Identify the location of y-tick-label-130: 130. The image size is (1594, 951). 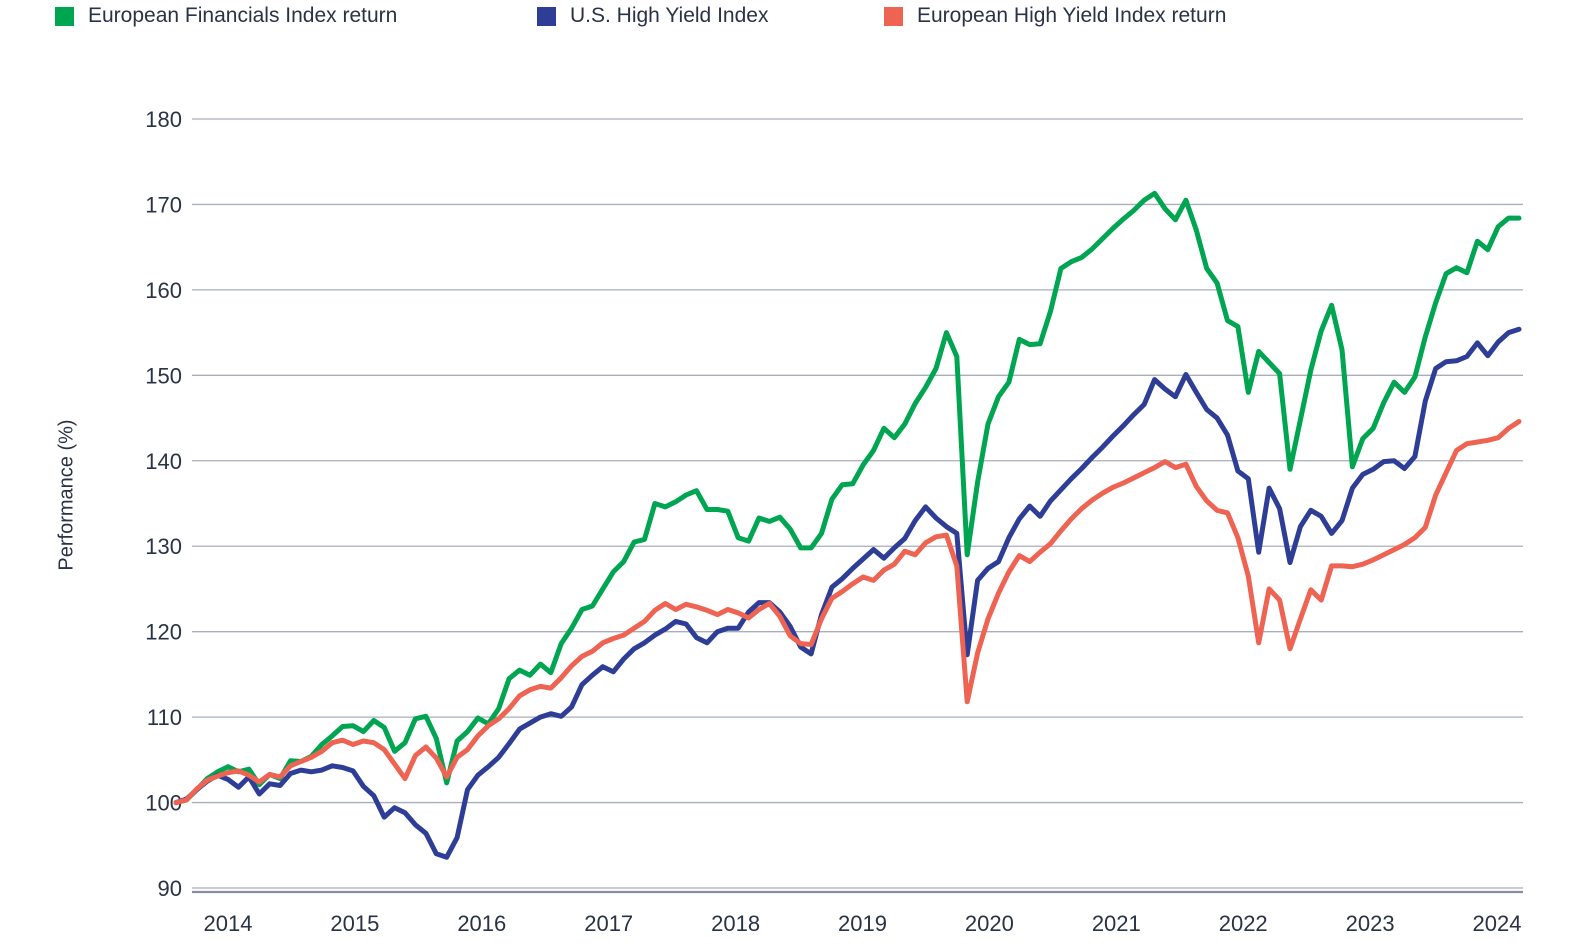
(163, 546).